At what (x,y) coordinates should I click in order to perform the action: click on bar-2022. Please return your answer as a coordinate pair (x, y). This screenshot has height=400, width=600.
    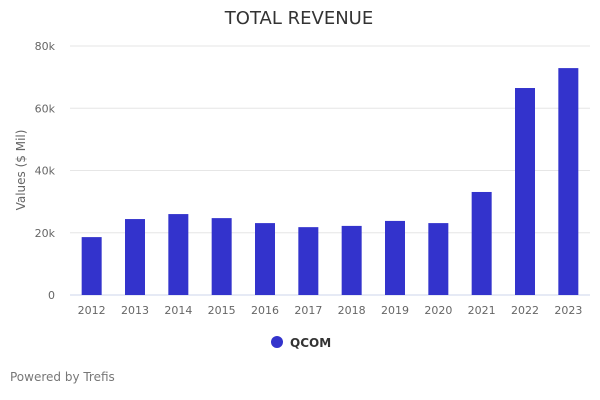
    Looking at the image, I should click on (525, 191).